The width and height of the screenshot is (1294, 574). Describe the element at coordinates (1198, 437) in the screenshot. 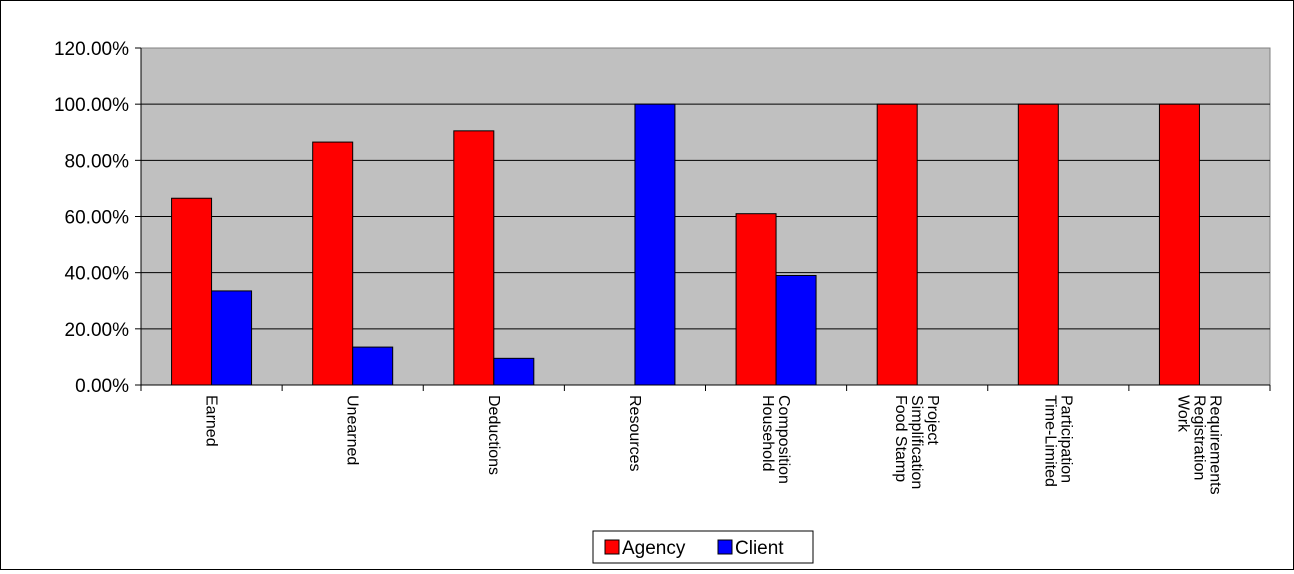

I see `x-category-label-line: Registration` at that location.